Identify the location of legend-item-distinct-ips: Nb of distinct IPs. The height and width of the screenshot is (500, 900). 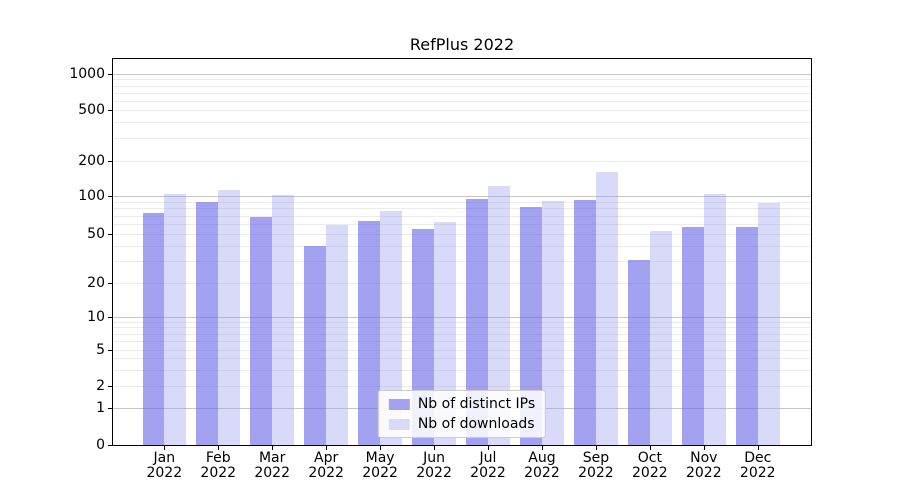
(462, 404).